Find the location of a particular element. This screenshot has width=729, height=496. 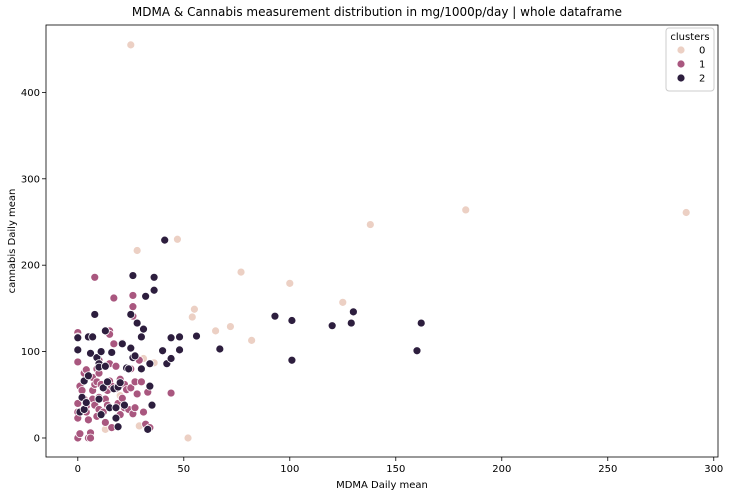

y-tick-label: 0 is located at coordinates (37, 438).